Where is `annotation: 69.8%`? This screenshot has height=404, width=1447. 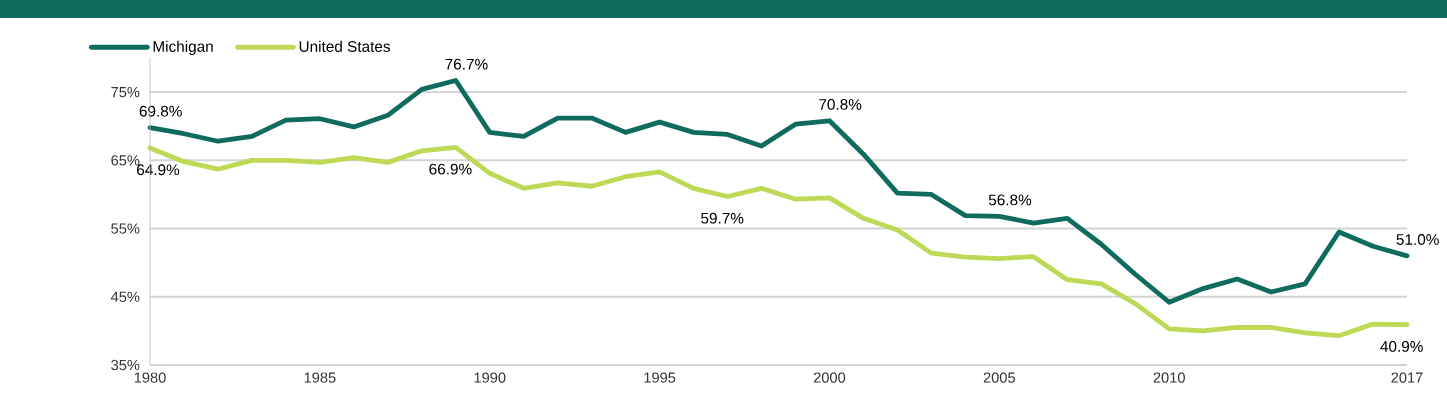
annotation: 69.8% is located at coordinates (160, 111).